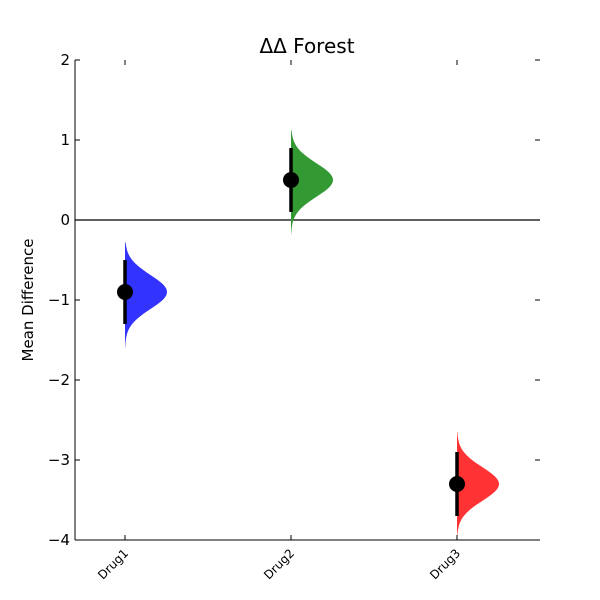  Describe the element at coordinates (59, 300) in the screenshot. I see `y-tick-label: −1` at that location.